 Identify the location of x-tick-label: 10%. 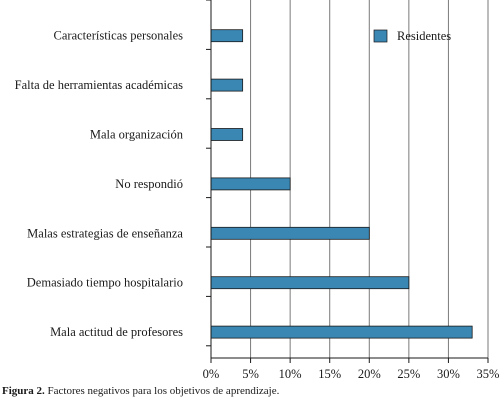
(290, 373).